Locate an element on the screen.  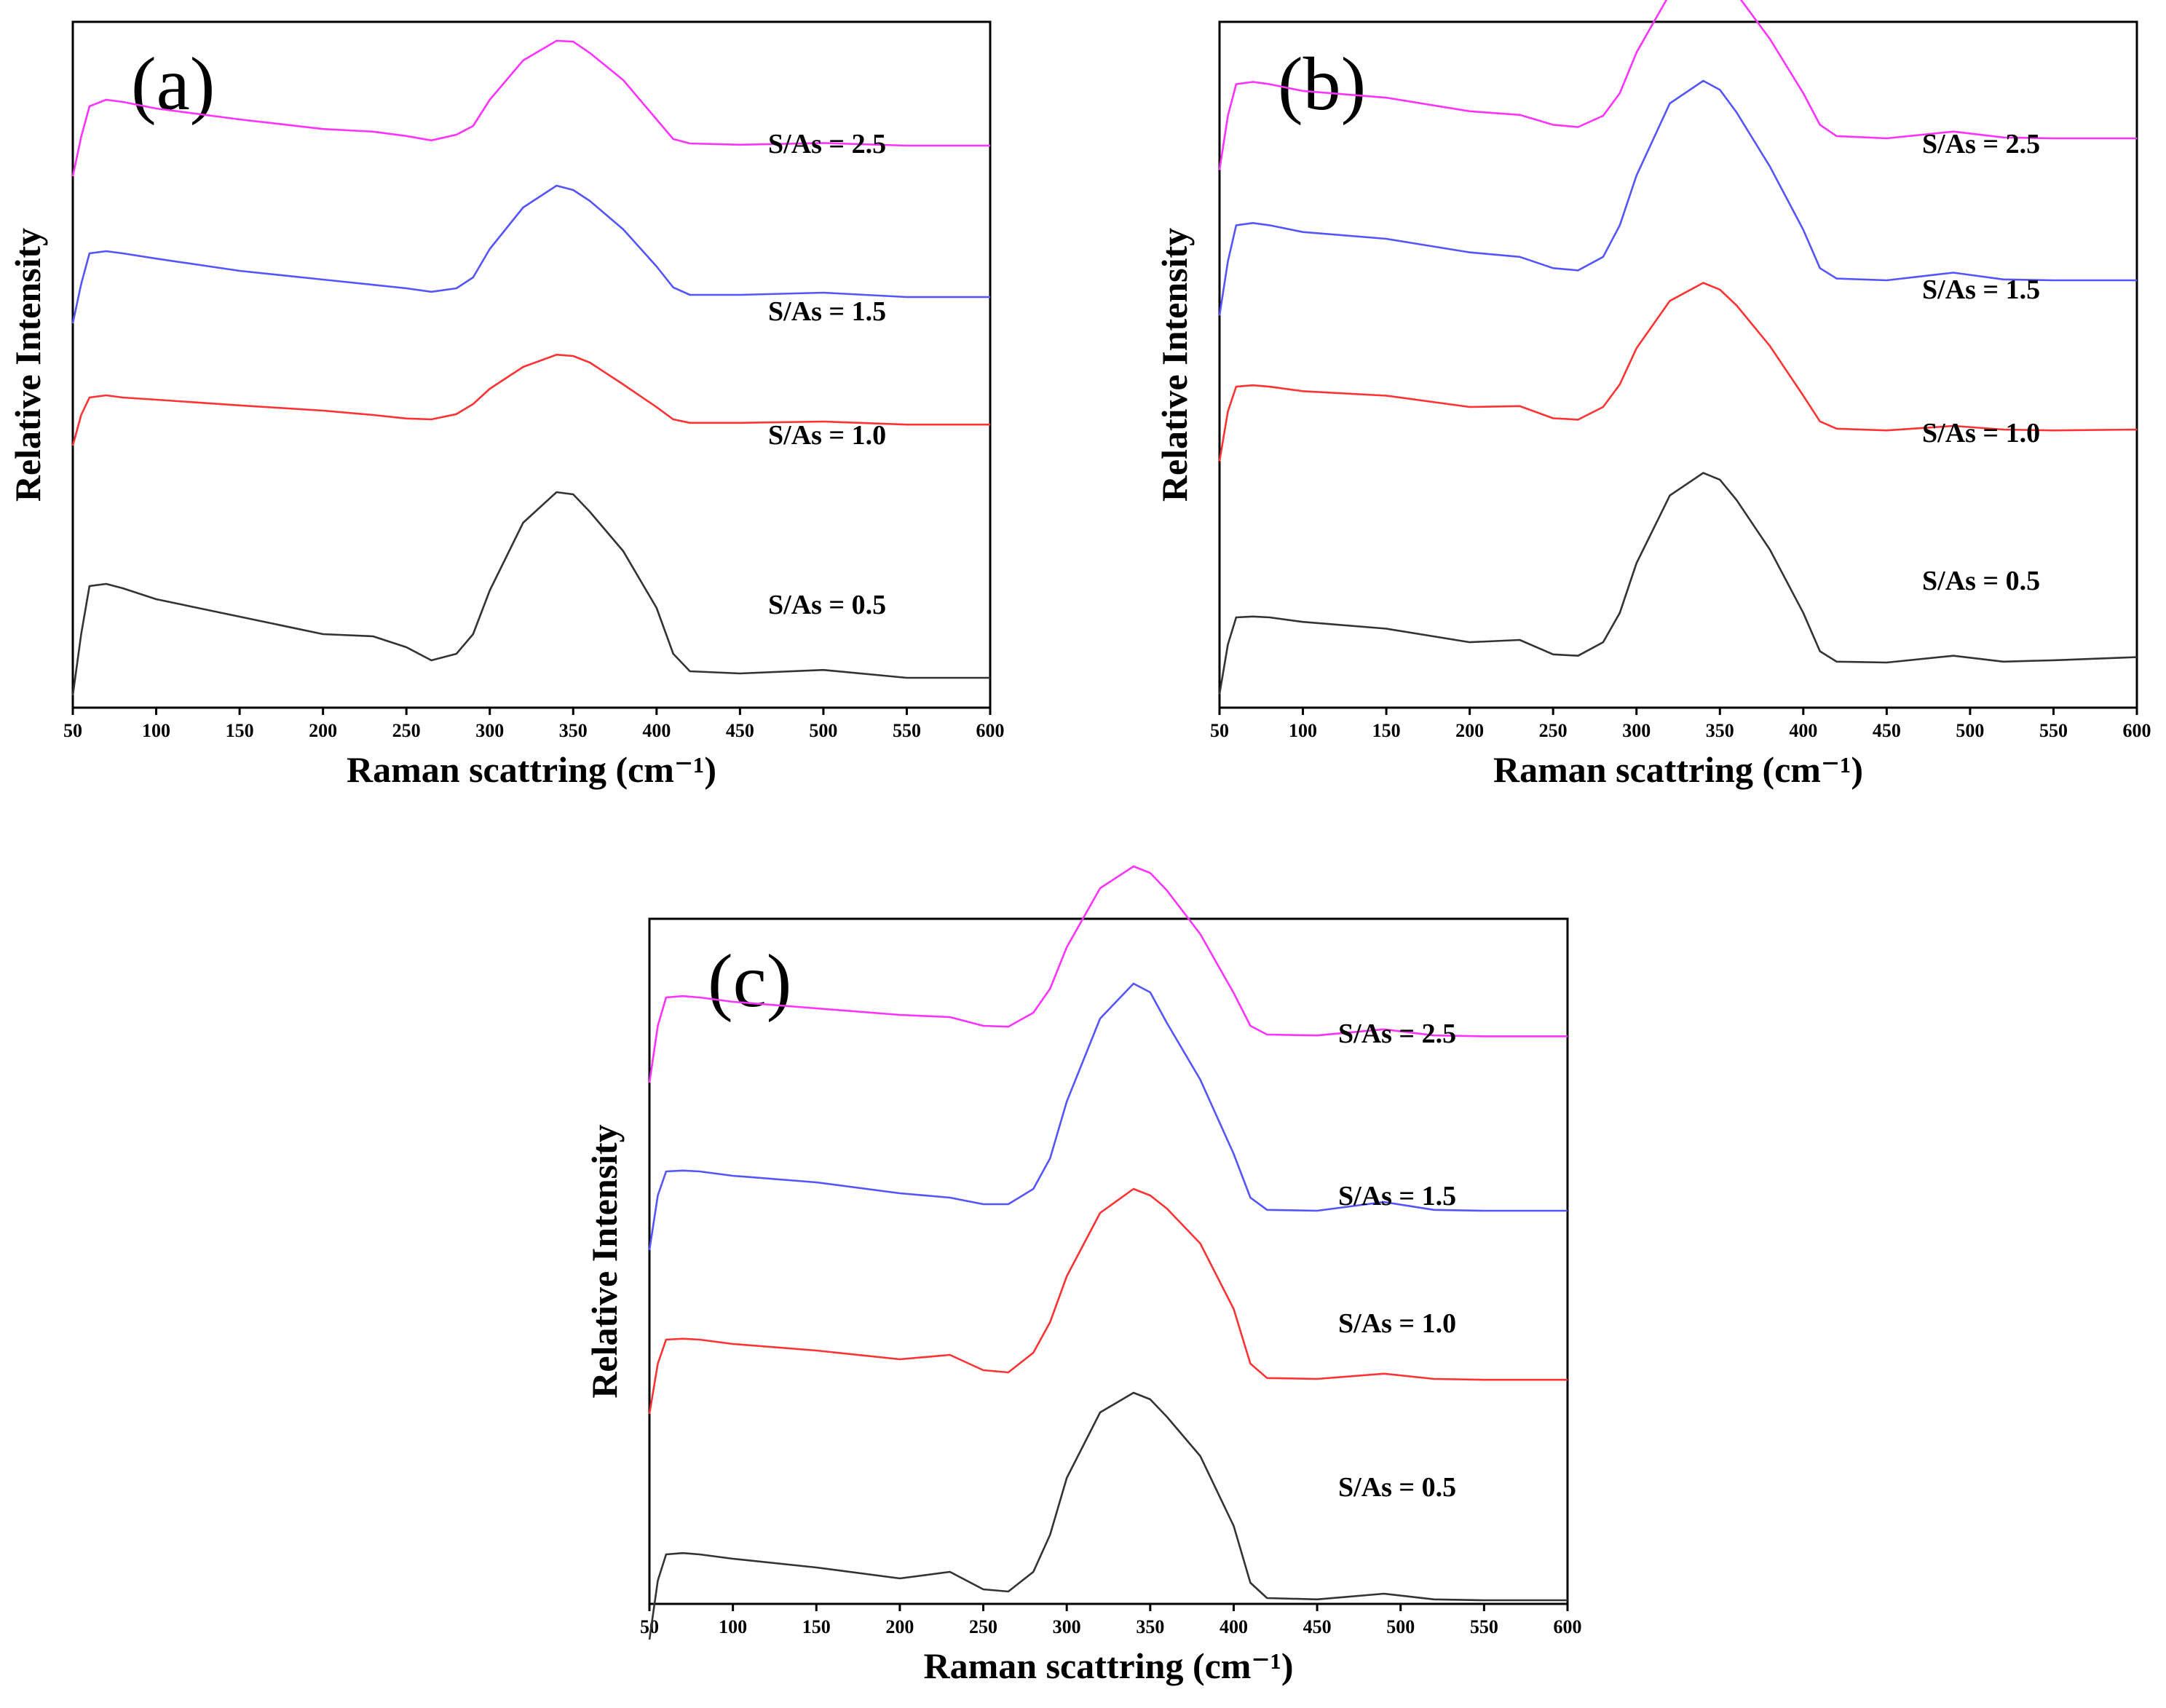
panel-label: (c) is located at coordinates (749, 981).